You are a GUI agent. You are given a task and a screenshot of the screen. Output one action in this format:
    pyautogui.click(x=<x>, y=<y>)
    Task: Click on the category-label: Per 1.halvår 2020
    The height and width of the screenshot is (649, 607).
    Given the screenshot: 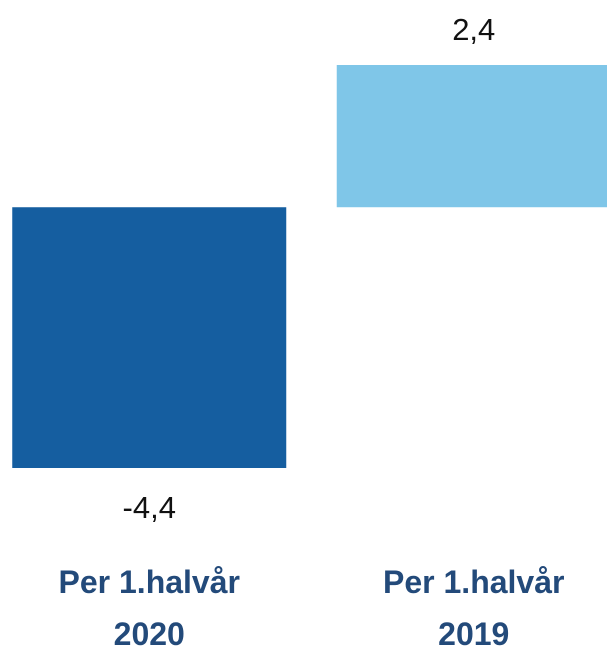 What is the action you would take?
    pyautogui.click(x=149, y=606)
    